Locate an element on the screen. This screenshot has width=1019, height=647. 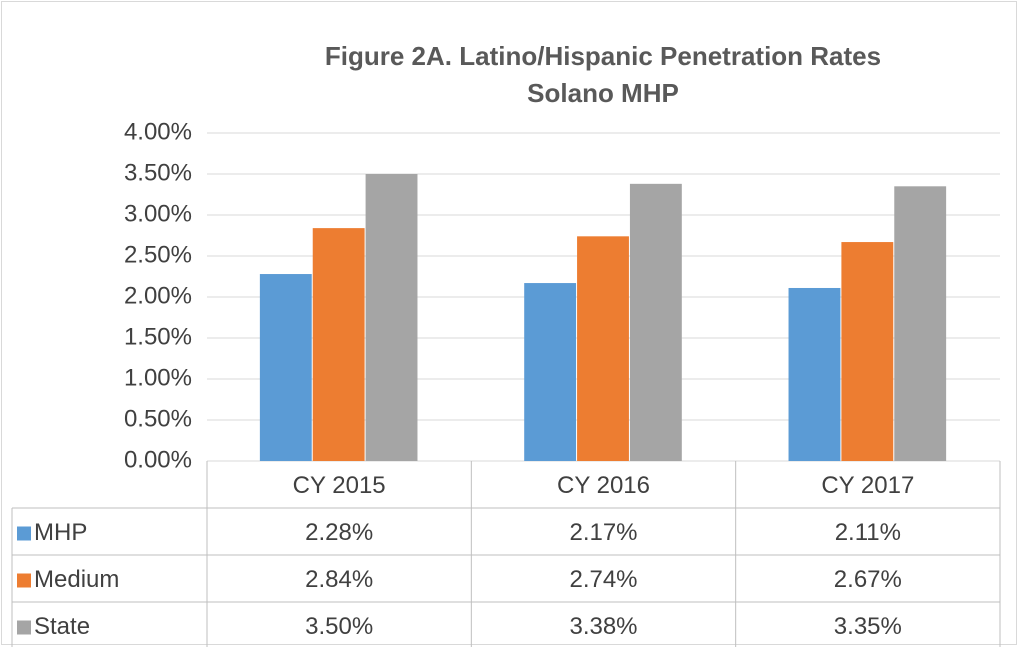
x-tick-label: CY 2016 is located at coordinates (603, 485).